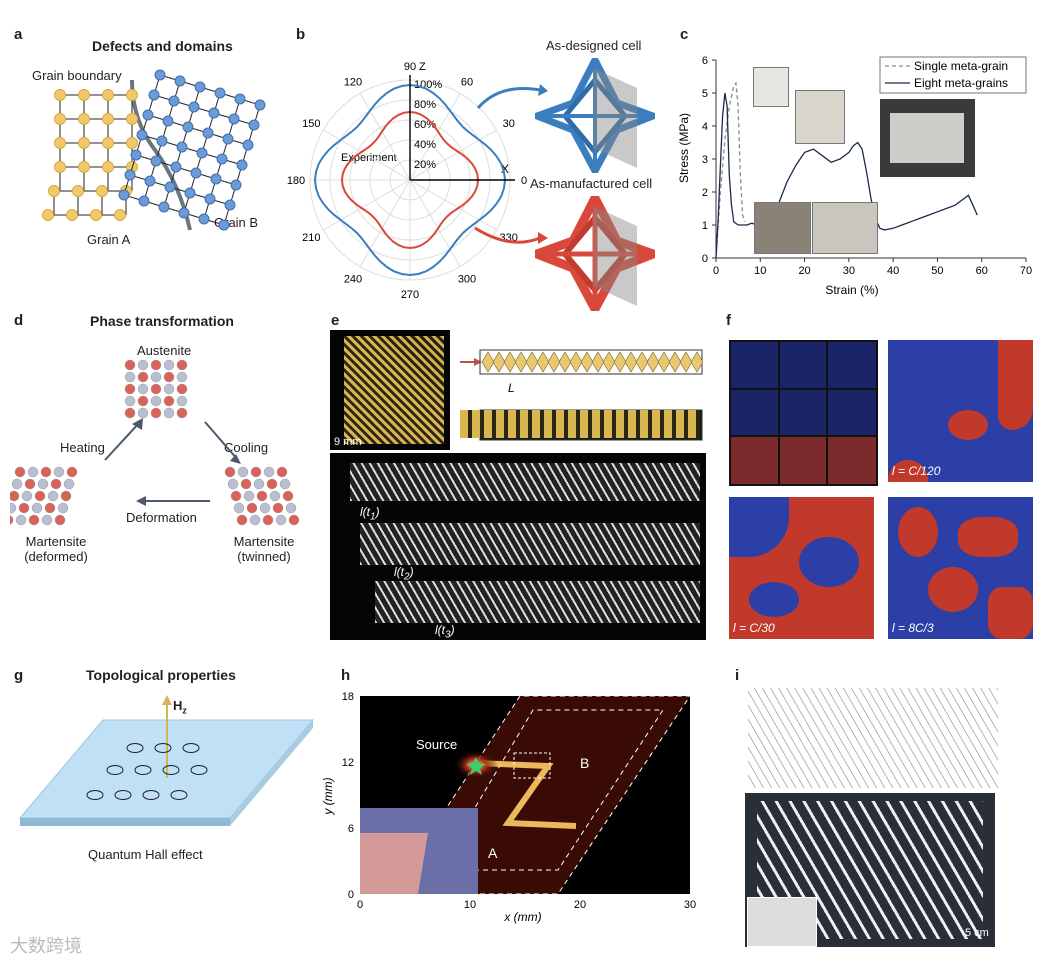 This screenshot has width=1041, height=963. What do you see at coordinates (754, 628) in the screenshot?
I see `f-label-2: l = C/30` at bounding box center [754, 628].